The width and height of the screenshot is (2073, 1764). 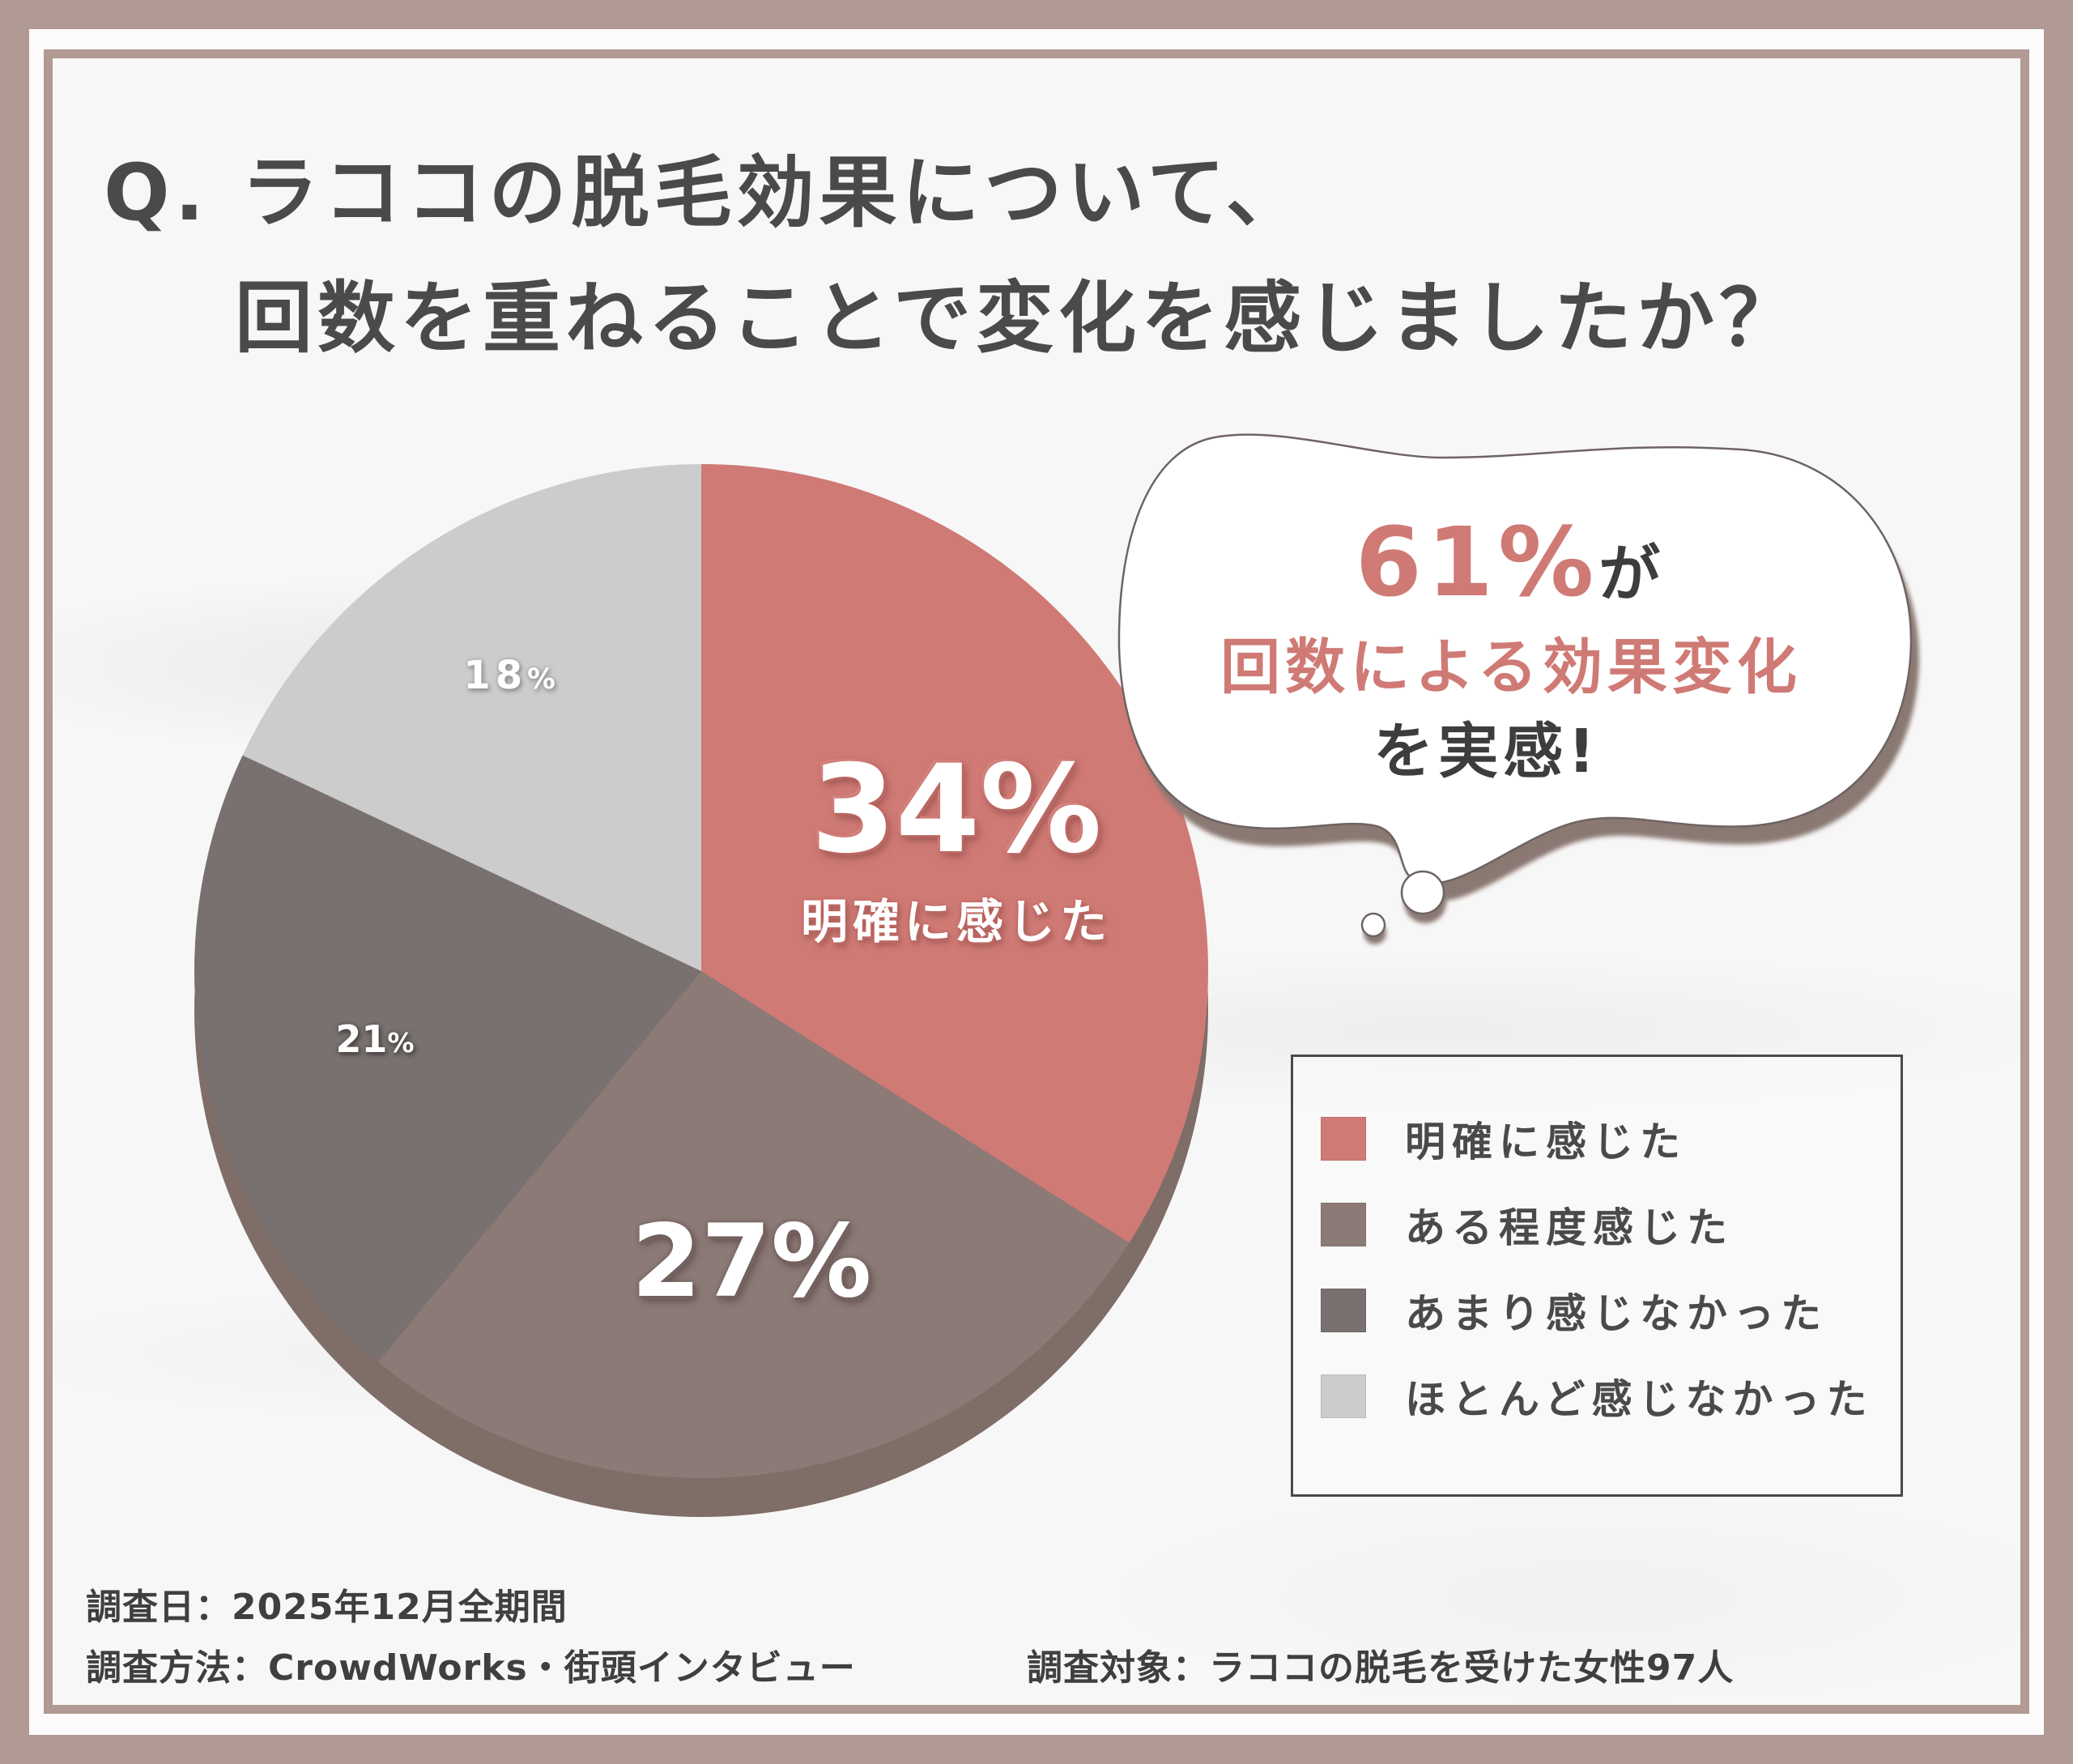 I want to click on slice-label-21-number: 21, so click(x=361, y=1039).